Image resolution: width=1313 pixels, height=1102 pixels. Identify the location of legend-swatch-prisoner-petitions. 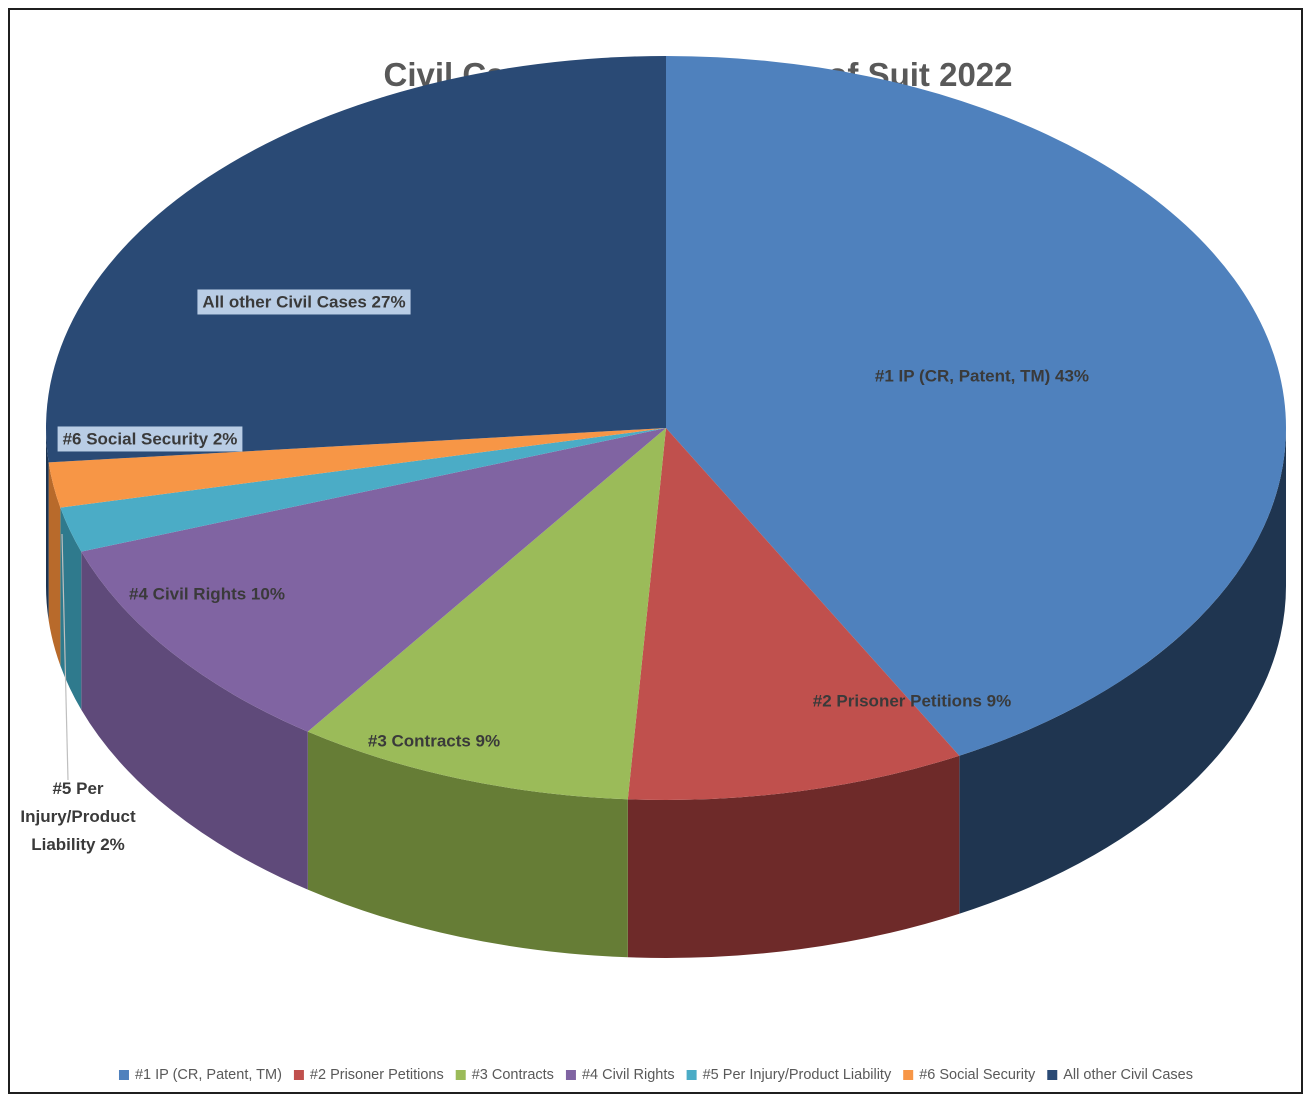
(298, 1075).